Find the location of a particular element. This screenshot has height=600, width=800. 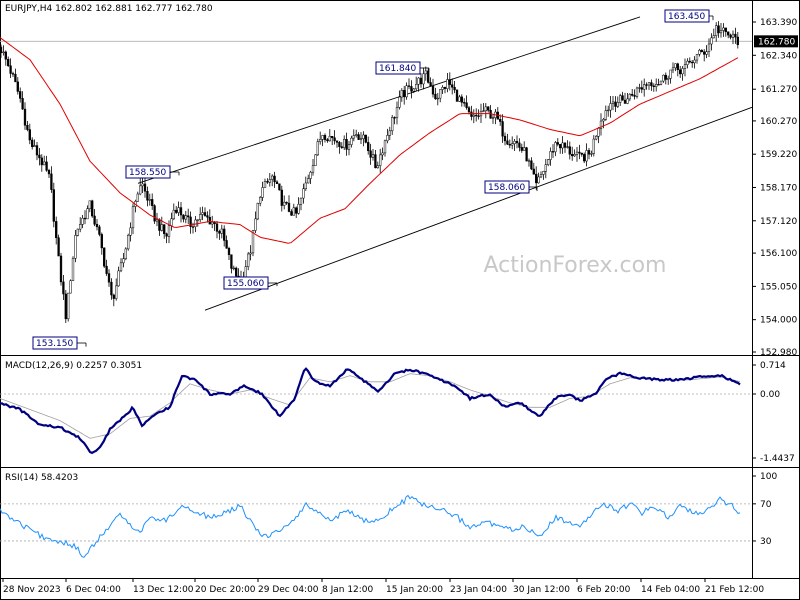

time-tick-label: 8 Jan 12:00 is located at coordinates (348, 590).